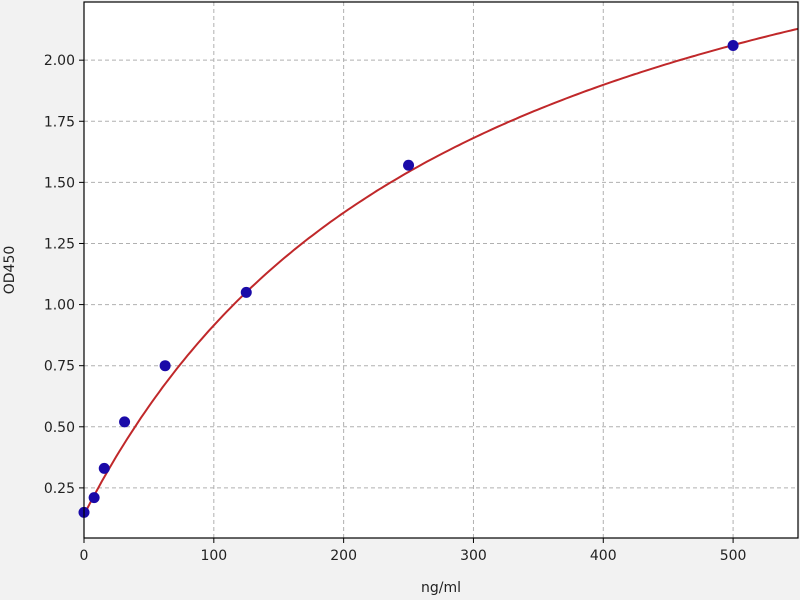 This screenshot has height=600, width=800. Describe the element at coordinates (59, 489) in the screenshot. I see `y-tick-label: 0.25` at that location.